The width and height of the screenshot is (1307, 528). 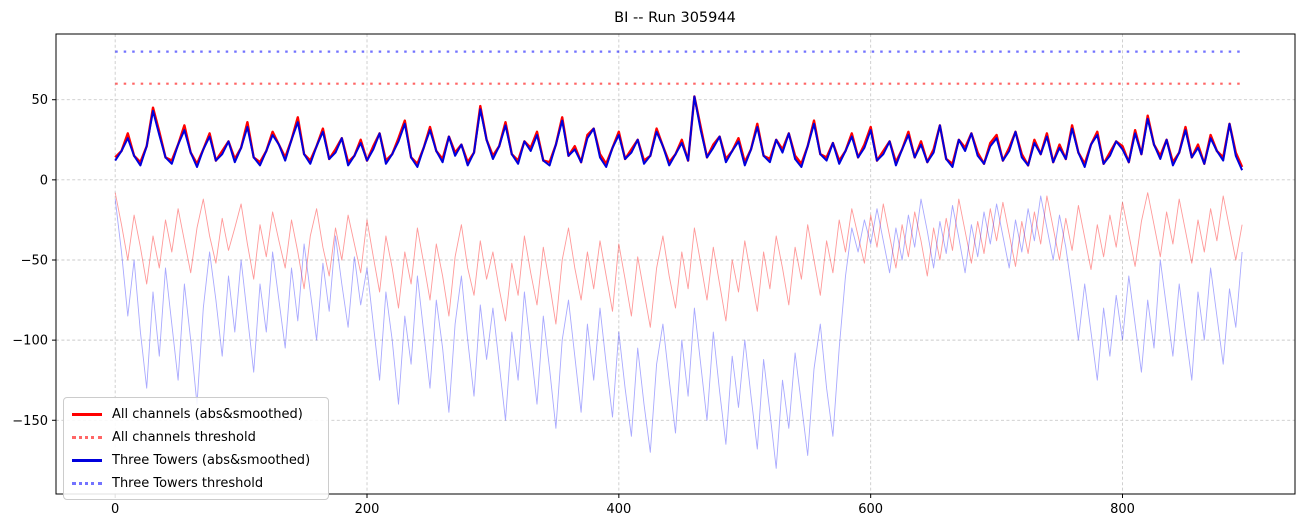 I want to click on legend-item: Three Towers (abs&smoothed), so click(x=196, y=460).